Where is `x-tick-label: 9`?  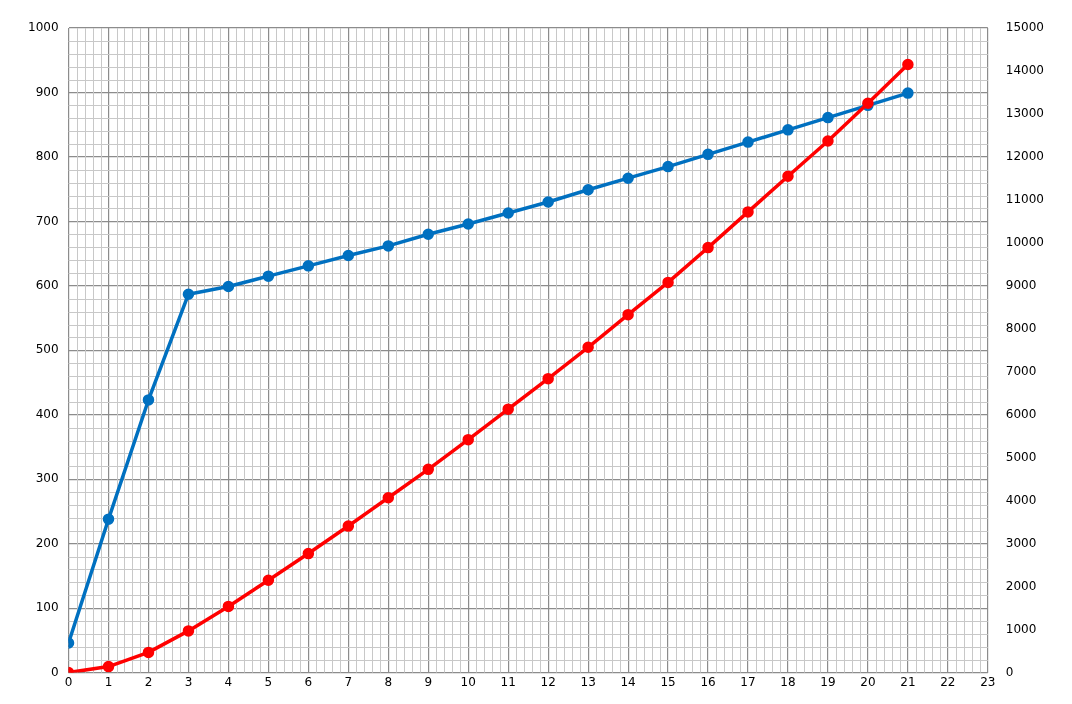
x-tick-label: 9 is located at coordinates (428, 681).